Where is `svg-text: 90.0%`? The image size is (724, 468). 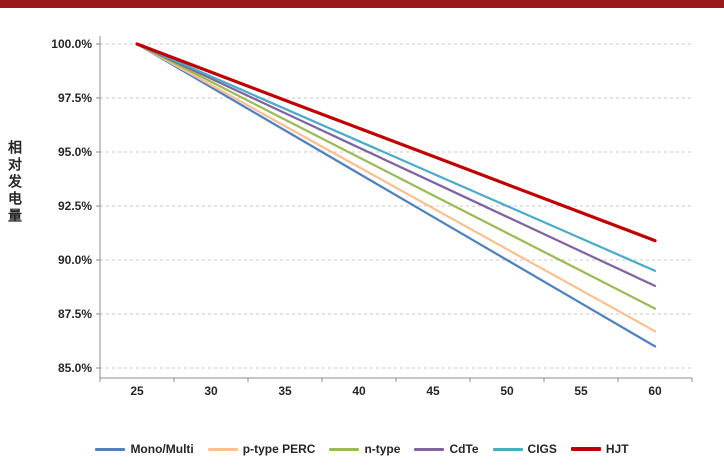
svg-text: 90.0% is located at coordinates (75, 260).